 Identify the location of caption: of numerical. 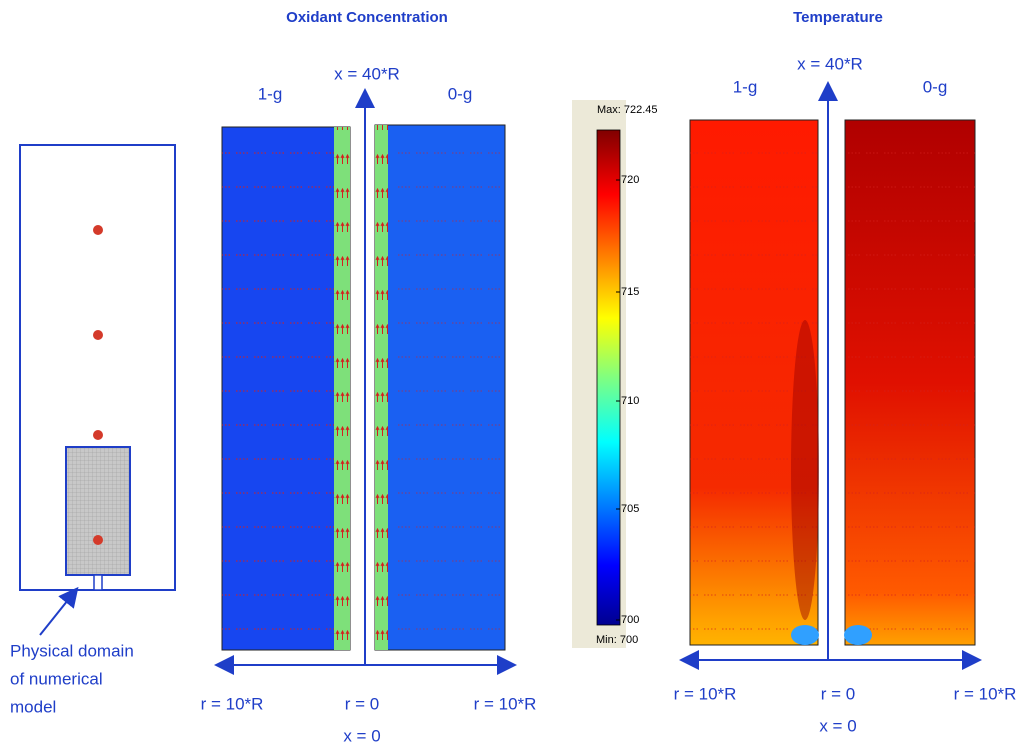
(56, 678).